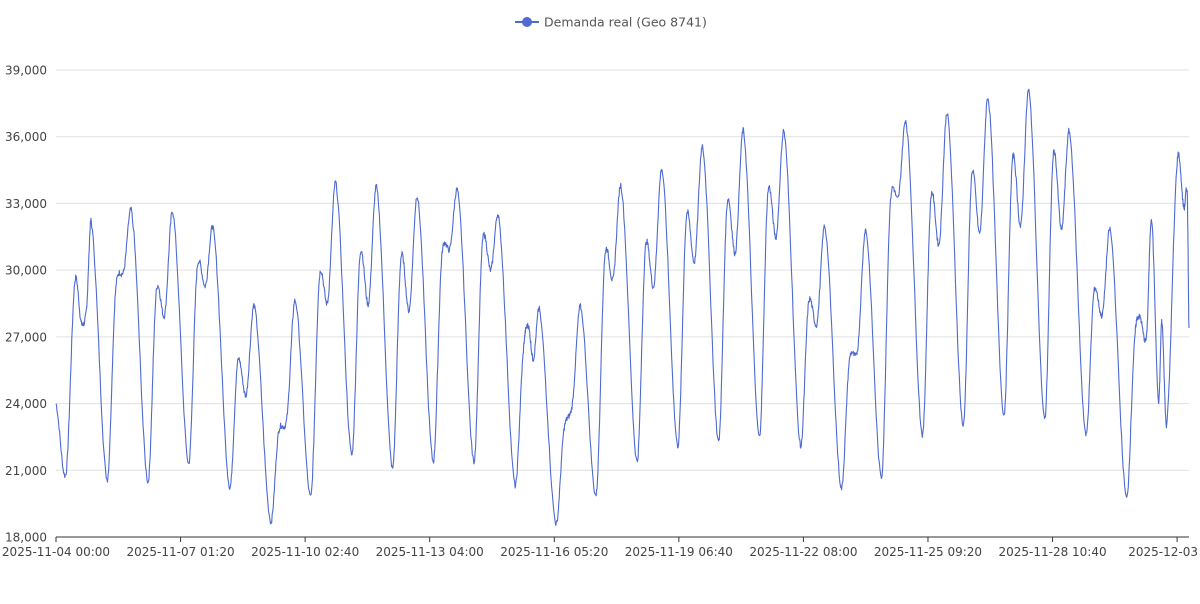 This screenshot has height=604, width=1200. What do you see at coordinates (26, 404) in the screenshot?
I see `y-tick-label: 24,000` at bounding box center [26, 404].